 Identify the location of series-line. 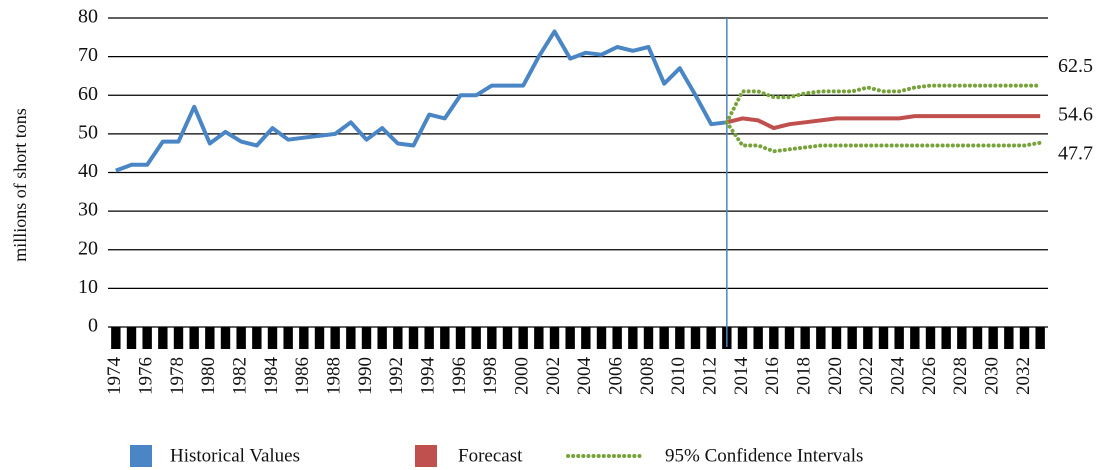
(883, 122).